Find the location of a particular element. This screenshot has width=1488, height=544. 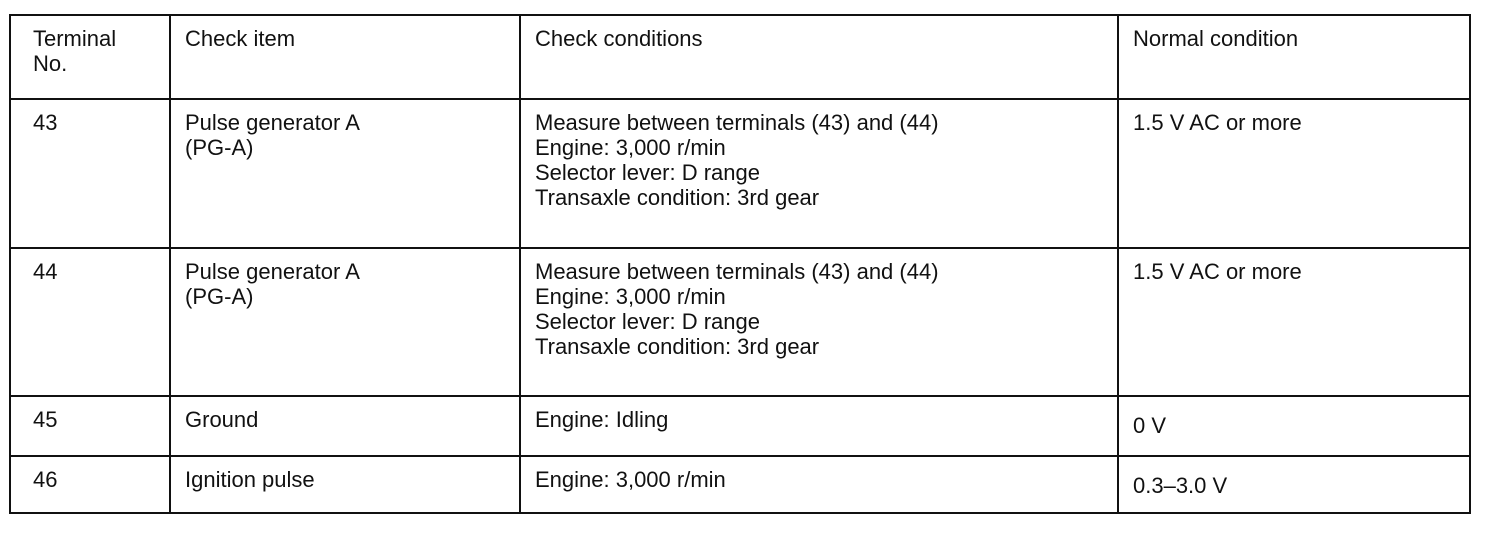

header-text: Terminal is located at coordinates (75, 38).